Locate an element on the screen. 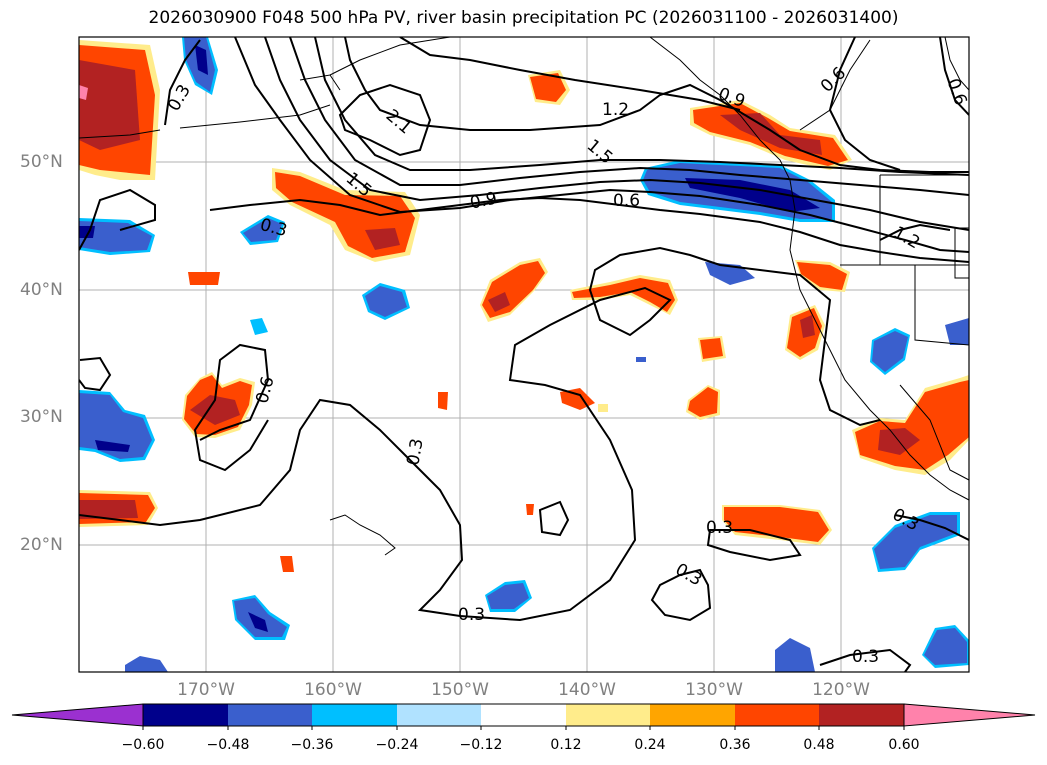 This screenshot has height=765, width=1047. colorbar-tick: 0.48 is located at coordinates (819, 745).